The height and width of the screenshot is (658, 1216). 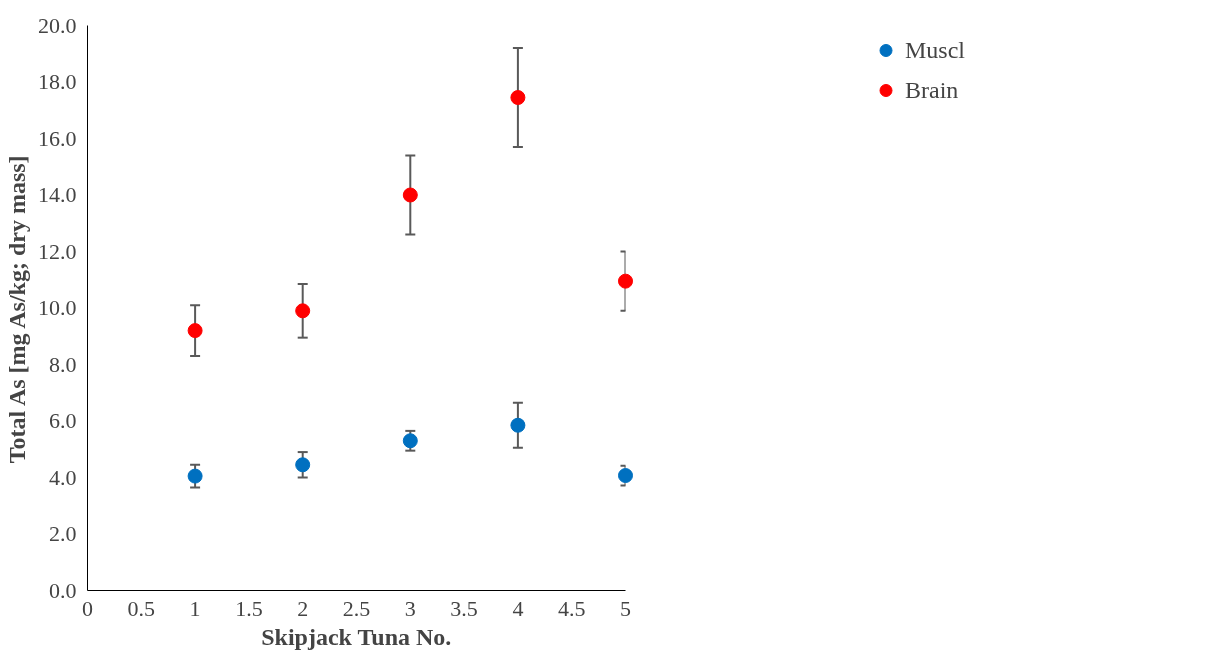 What do you see at coordinates (57, 138) in the screenshot?
I see `y-tick-label: 16.0` at bounding box center [57, 138].